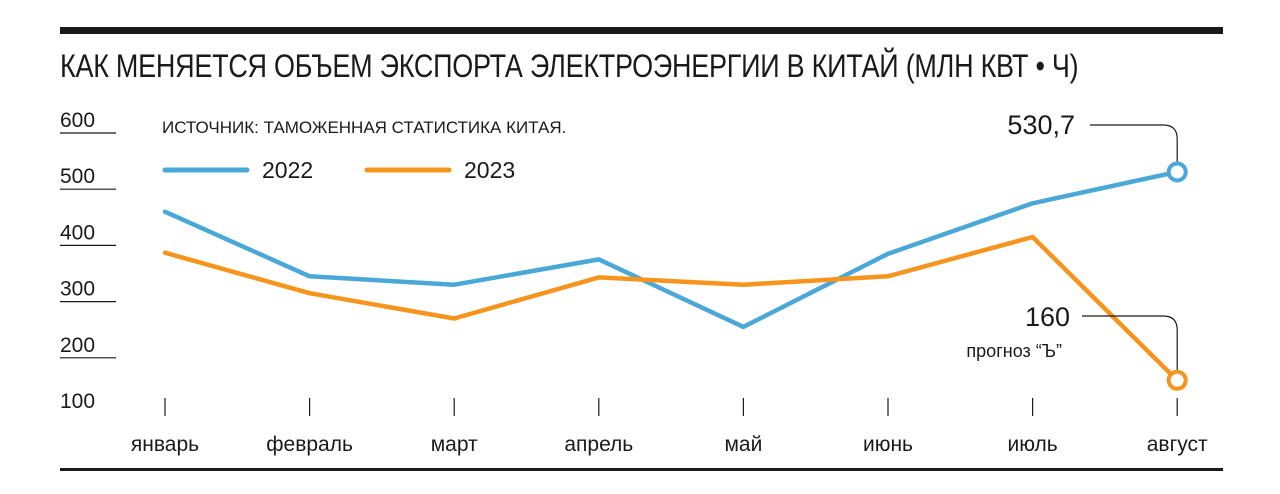 The height and width of the screenshot is (494, 1280). Describe the element at coordinates (77, 345) in the screenshot. I see `y-tick-label: 200` at that location.